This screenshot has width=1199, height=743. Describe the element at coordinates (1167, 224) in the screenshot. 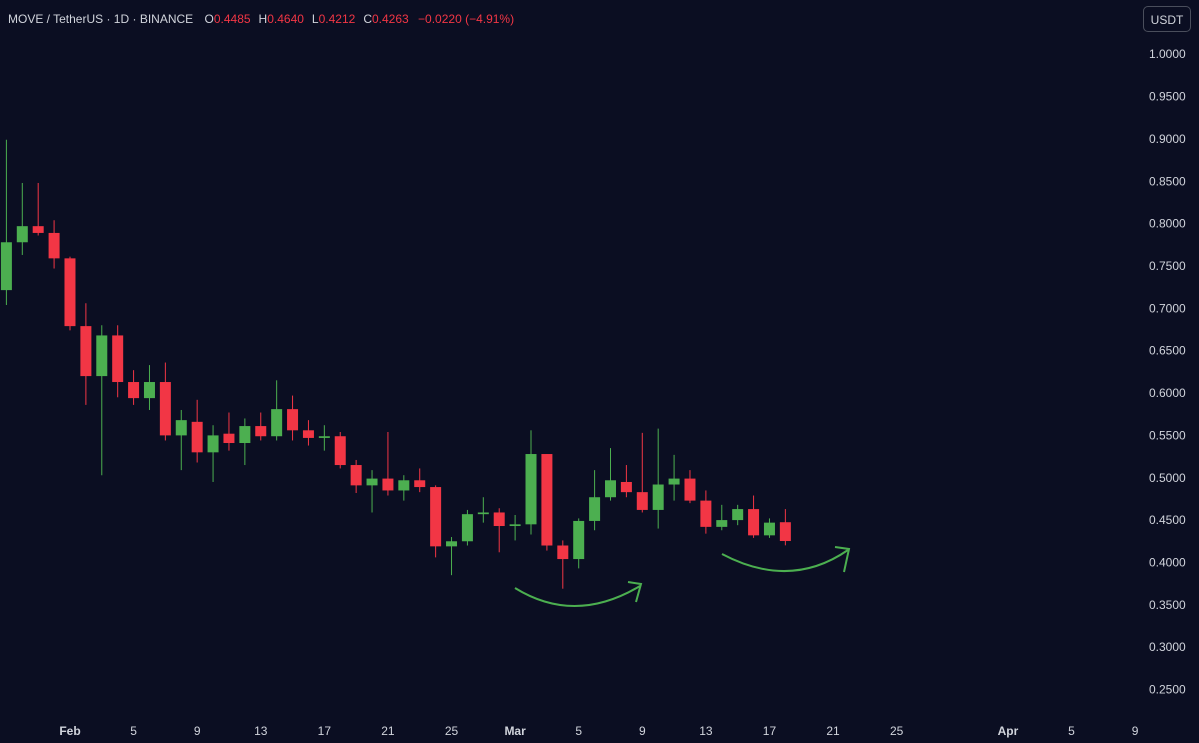

I see `y-tick-label: 0.8000` at that location.